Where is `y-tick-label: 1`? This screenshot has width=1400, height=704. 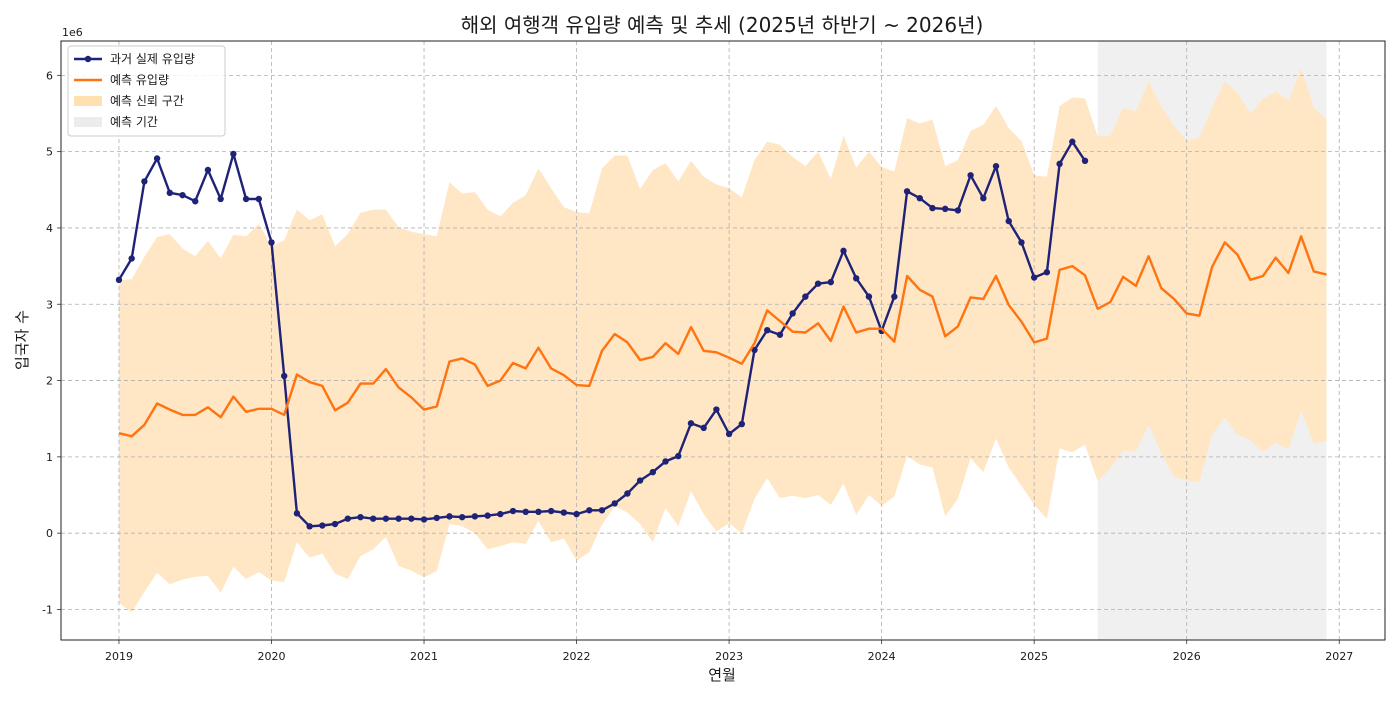 y-tick-label: 1 is located at coordinates (49, 457).